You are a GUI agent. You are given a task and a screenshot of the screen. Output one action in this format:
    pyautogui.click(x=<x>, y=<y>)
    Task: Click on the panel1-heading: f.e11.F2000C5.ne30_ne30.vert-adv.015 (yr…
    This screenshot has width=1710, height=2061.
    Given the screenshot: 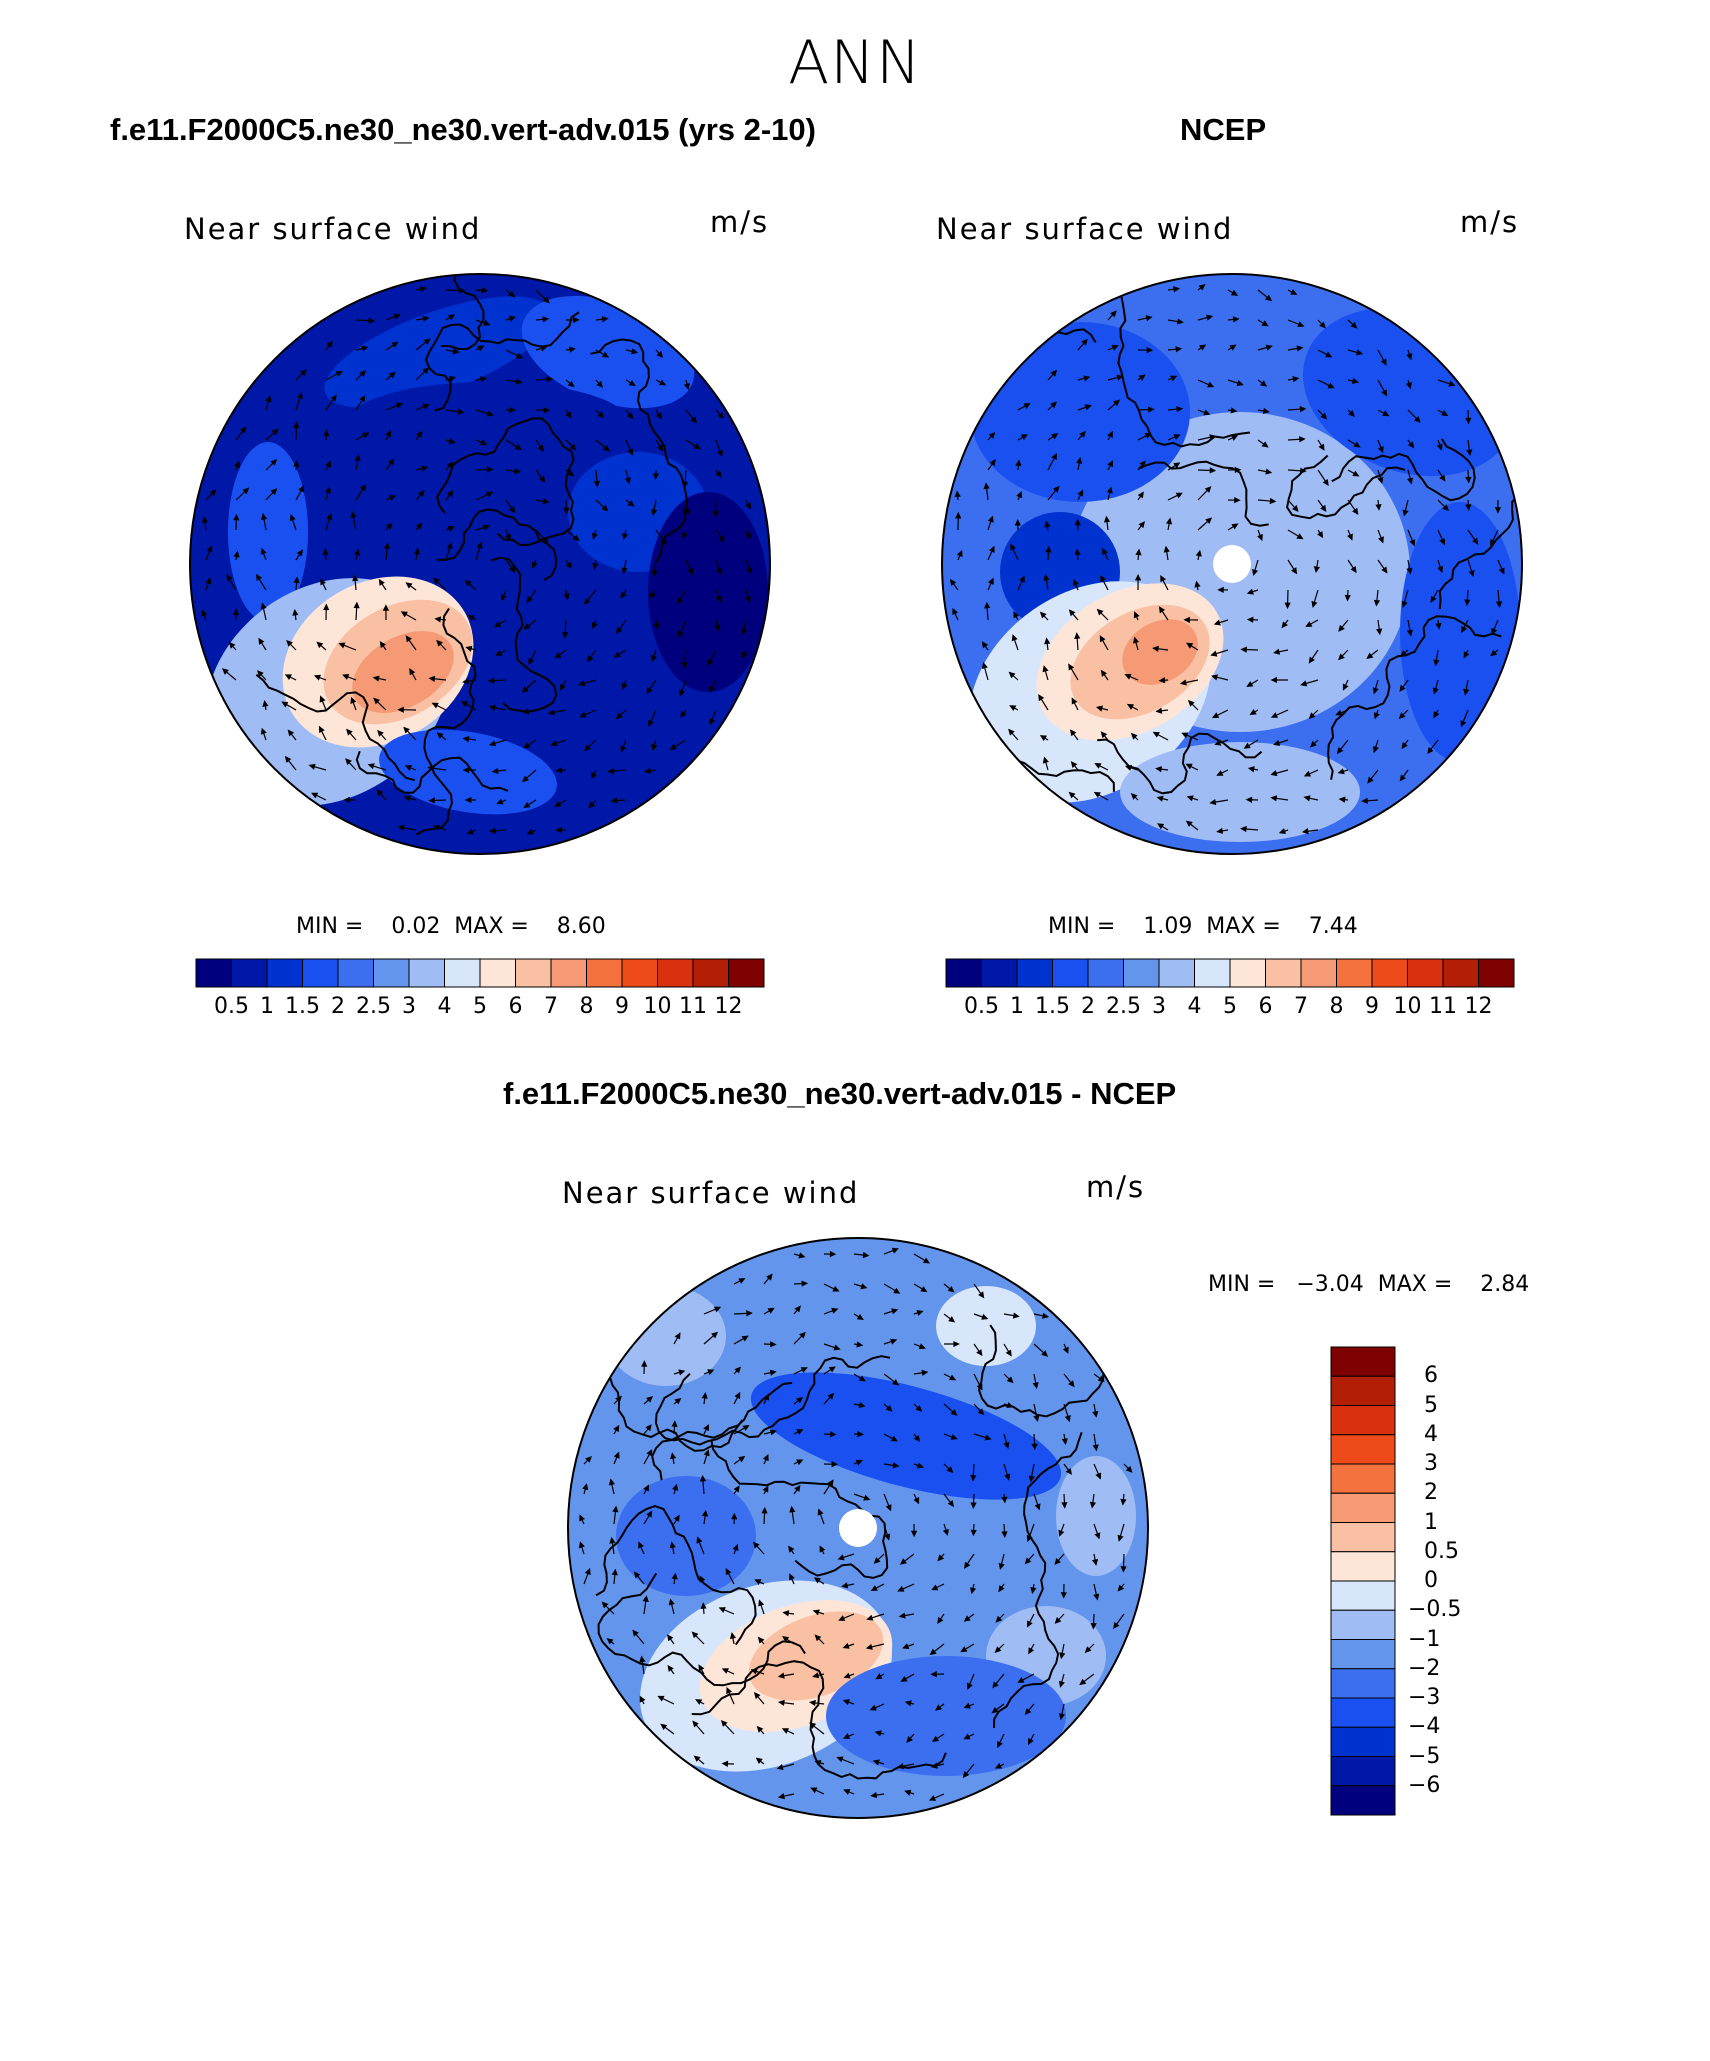 What is the action you would take?
    pyautogui.click(x=463, y=129)
    